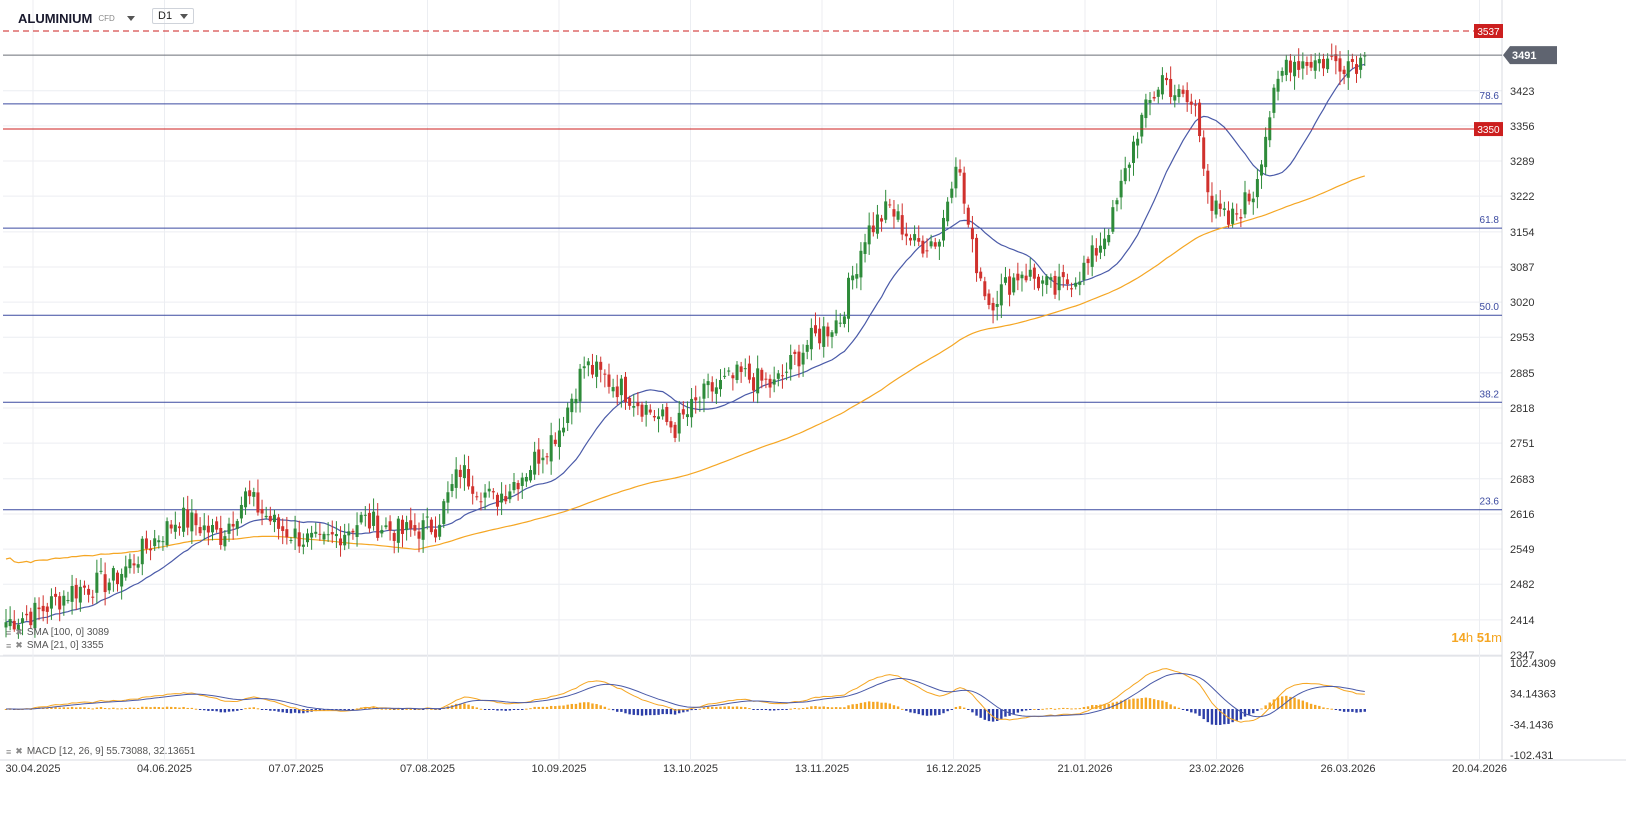  I want to click on timeframe-selector: D1, so click(173, 16).